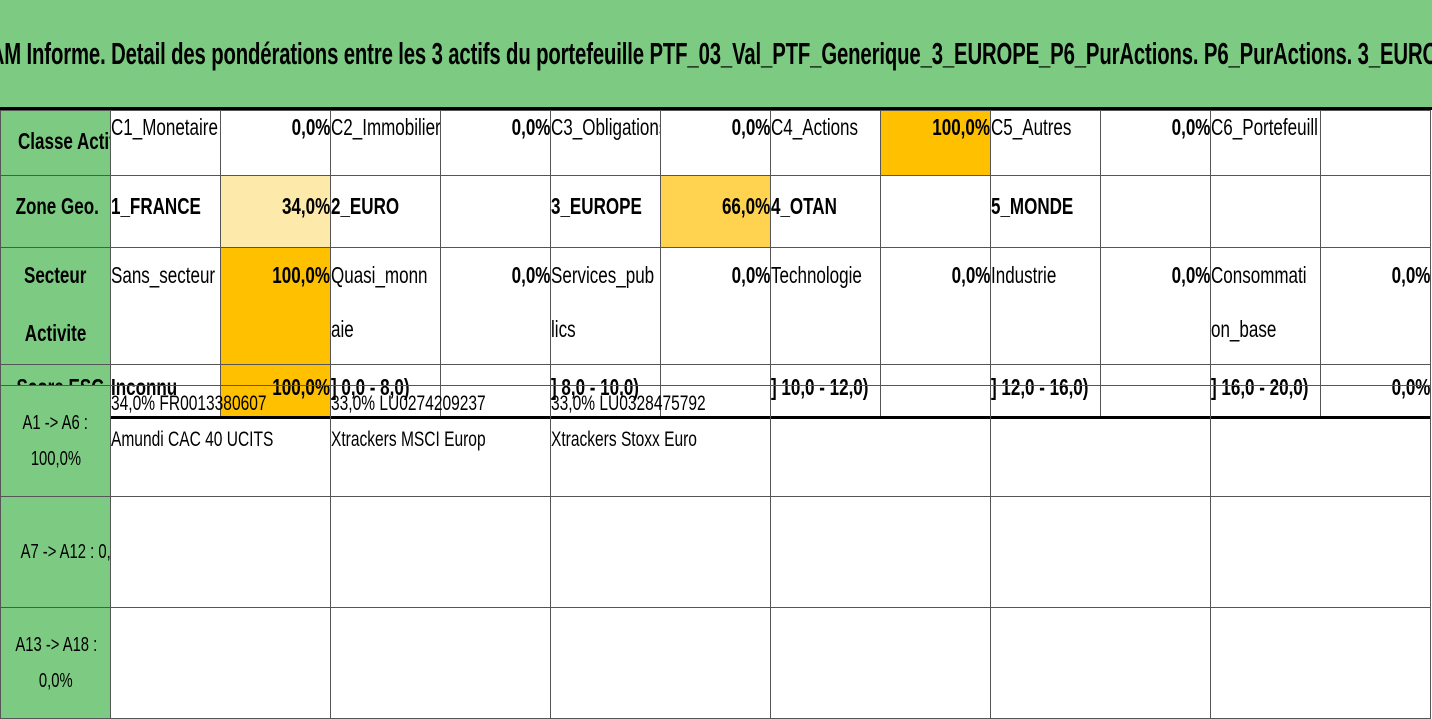 The height and width of the screenshot is (719, 1432). What do you see at coordinates (55, 143) in the screenshot?
I see `row-label-classe-actif: Classe Actif` at bounding box center [55, 143].